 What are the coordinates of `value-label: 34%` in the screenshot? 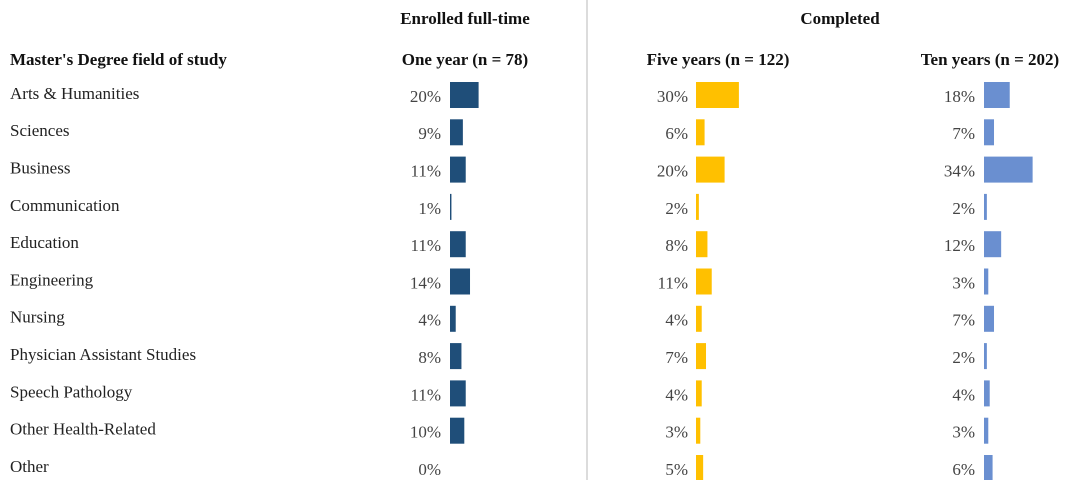 It's located at (959, 171).